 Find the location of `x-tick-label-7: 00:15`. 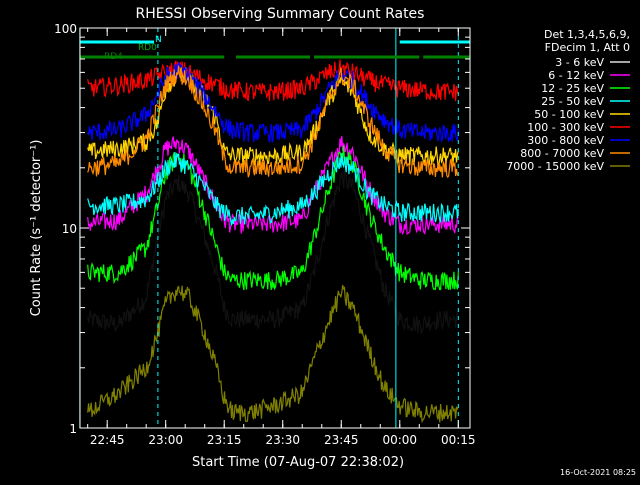

x-tick-label-7: 00:15 is located at coordinates (458, 440).